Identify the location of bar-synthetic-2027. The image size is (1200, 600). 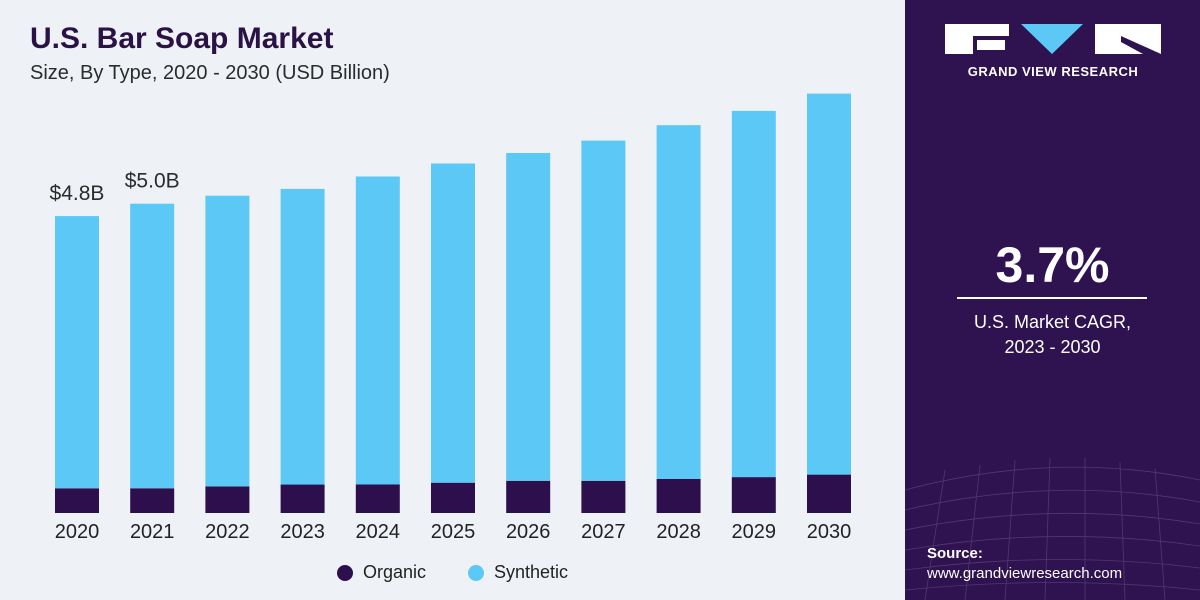
(603, 310).